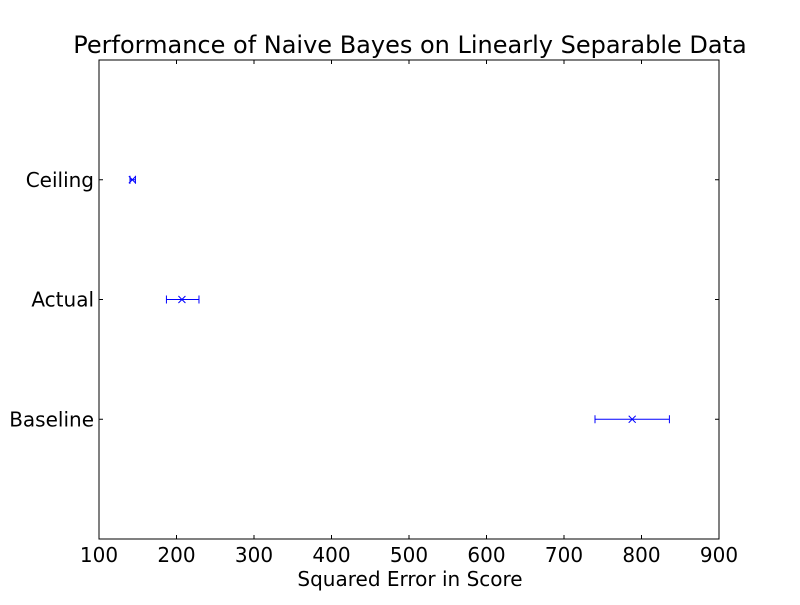 Image resolution: width=800 pixels, height=605 pixels. I want to click on x-tick-label: 800, so click(641, 555).